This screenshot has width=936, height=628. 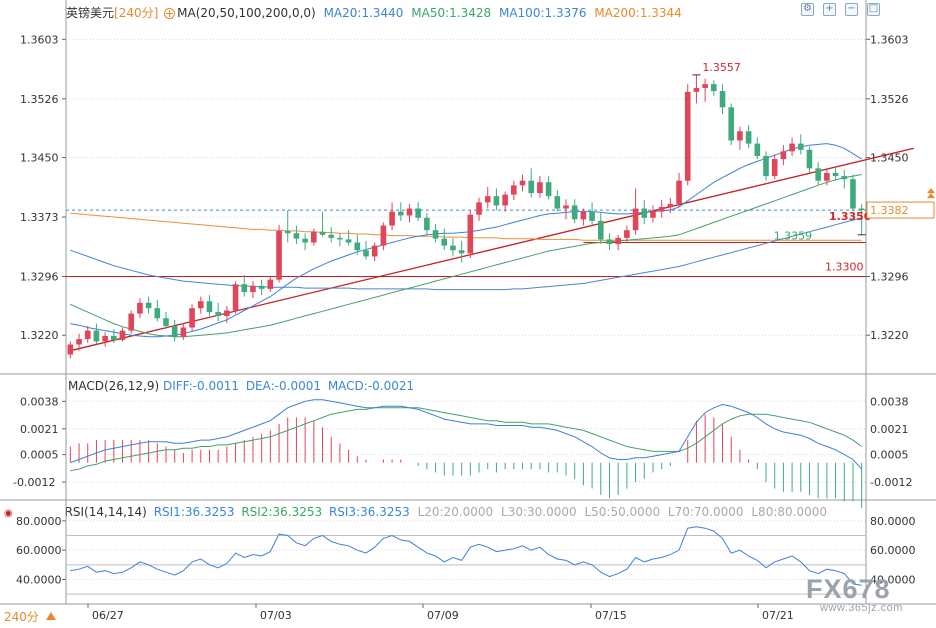 I want to click on settings-icon, so click(x=170, y=13).